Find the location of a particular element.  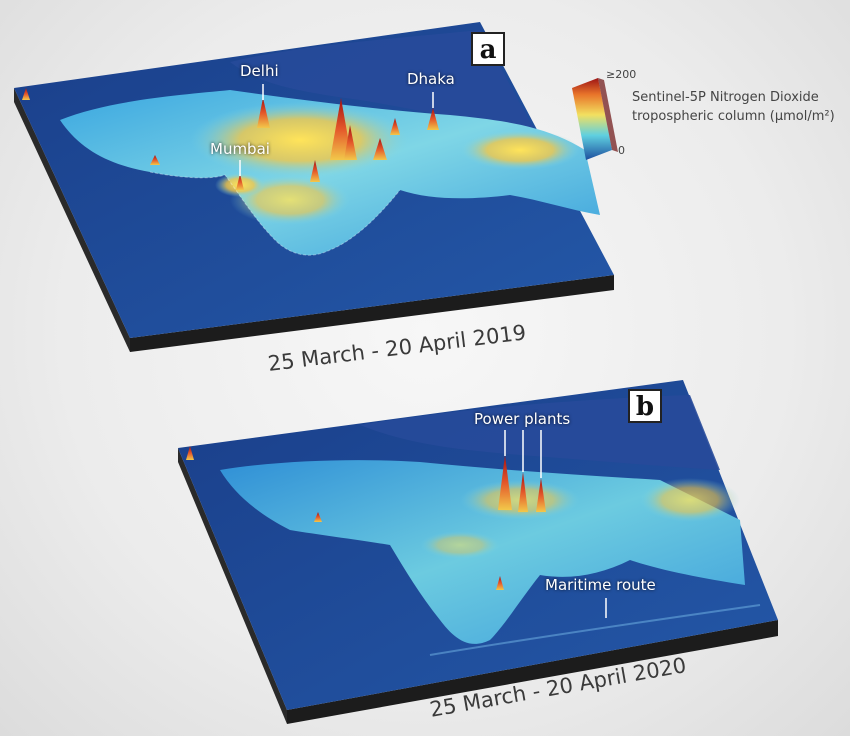

panel-b-peak-west is located at coordinates (190, 453).